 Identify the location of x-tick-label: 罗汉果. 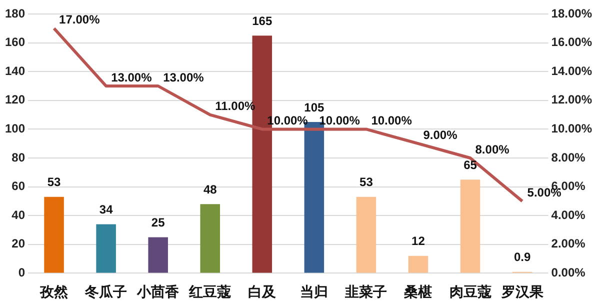
(522, 291).